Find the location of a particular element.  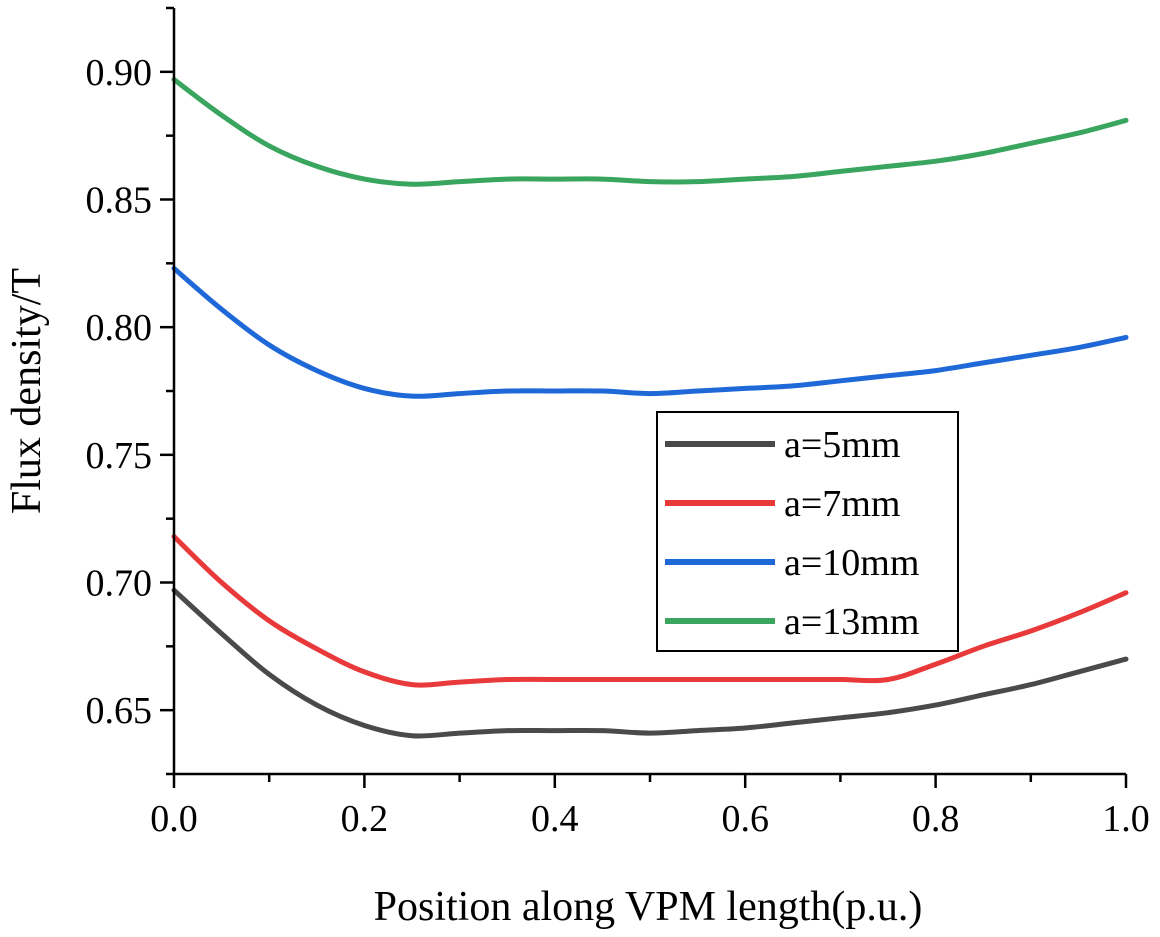

x-tick-label: 0.4 is located at coordinates (555, 819).